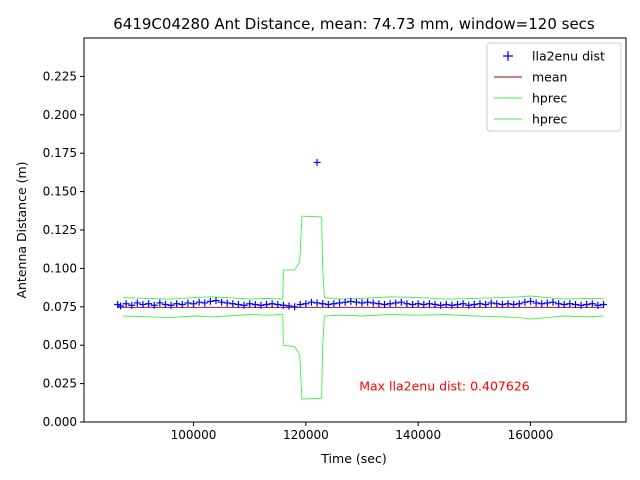 This screenshot has width=640, height=480. I want to click on legend-box, so click(554, 87).